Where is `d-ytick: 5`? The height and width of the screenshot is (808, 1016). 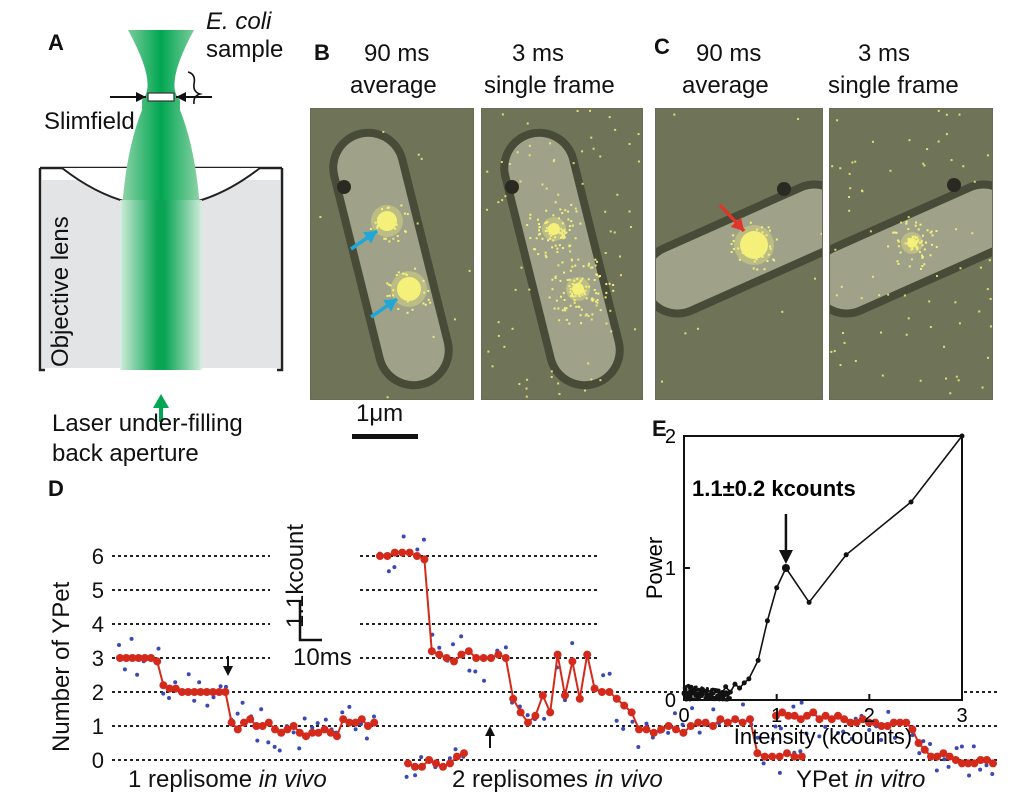
d-ytick: 5 is located at coordinates (98, 590).